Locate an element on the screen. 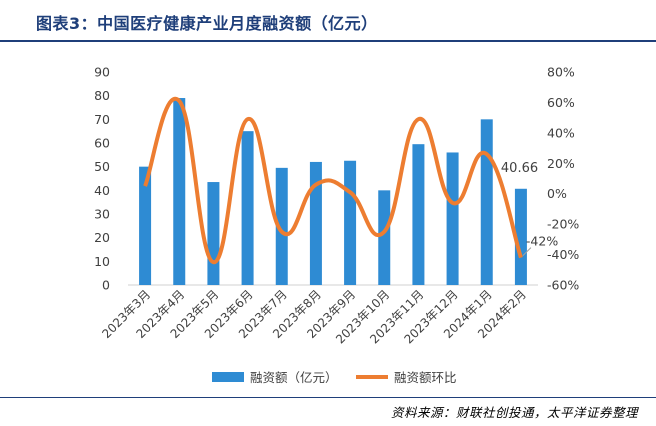 The image size is (656, 426). left-axis-tick-label: 60 is located at coordinates (102, 143).